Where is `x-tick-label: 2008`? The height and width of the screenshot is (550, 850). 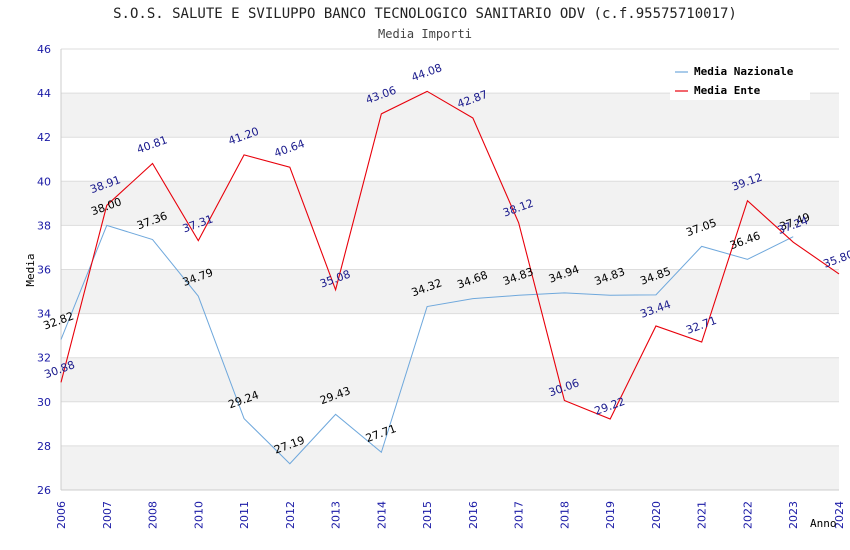
x-tick-label: 2008 is located at coordinates (153, 515).